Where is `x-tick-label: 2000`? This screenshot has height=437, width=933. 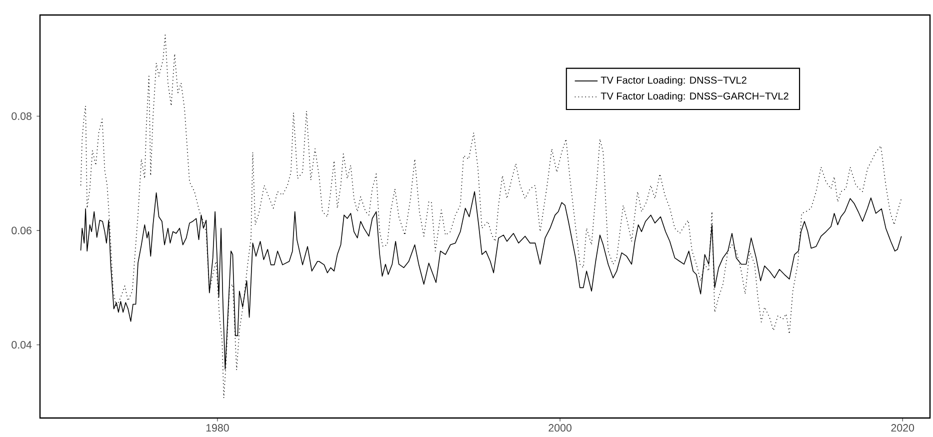
x-tick-label: 2000 is located at coordinates (560, 428).